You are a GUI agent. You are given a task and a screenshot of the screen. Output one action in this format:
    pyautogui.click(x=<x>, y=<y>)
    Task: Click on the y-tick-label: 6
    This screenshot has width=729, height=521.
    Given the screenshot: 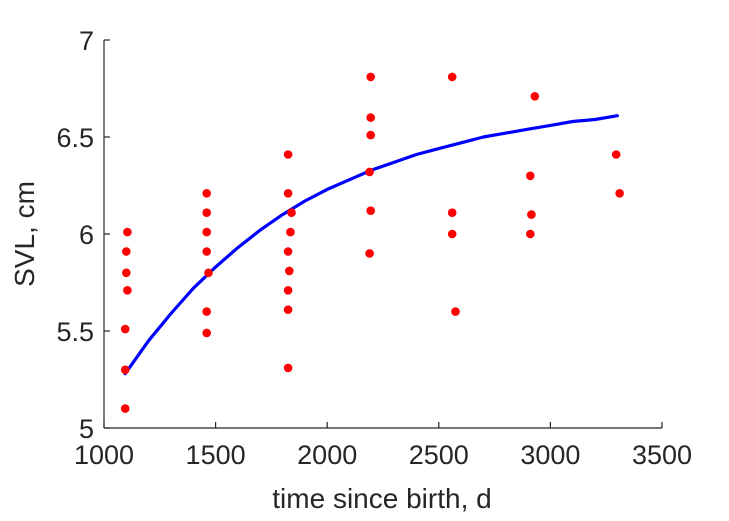 What is the action you would take?
    pyautogui.click(x=86, y=235)
    